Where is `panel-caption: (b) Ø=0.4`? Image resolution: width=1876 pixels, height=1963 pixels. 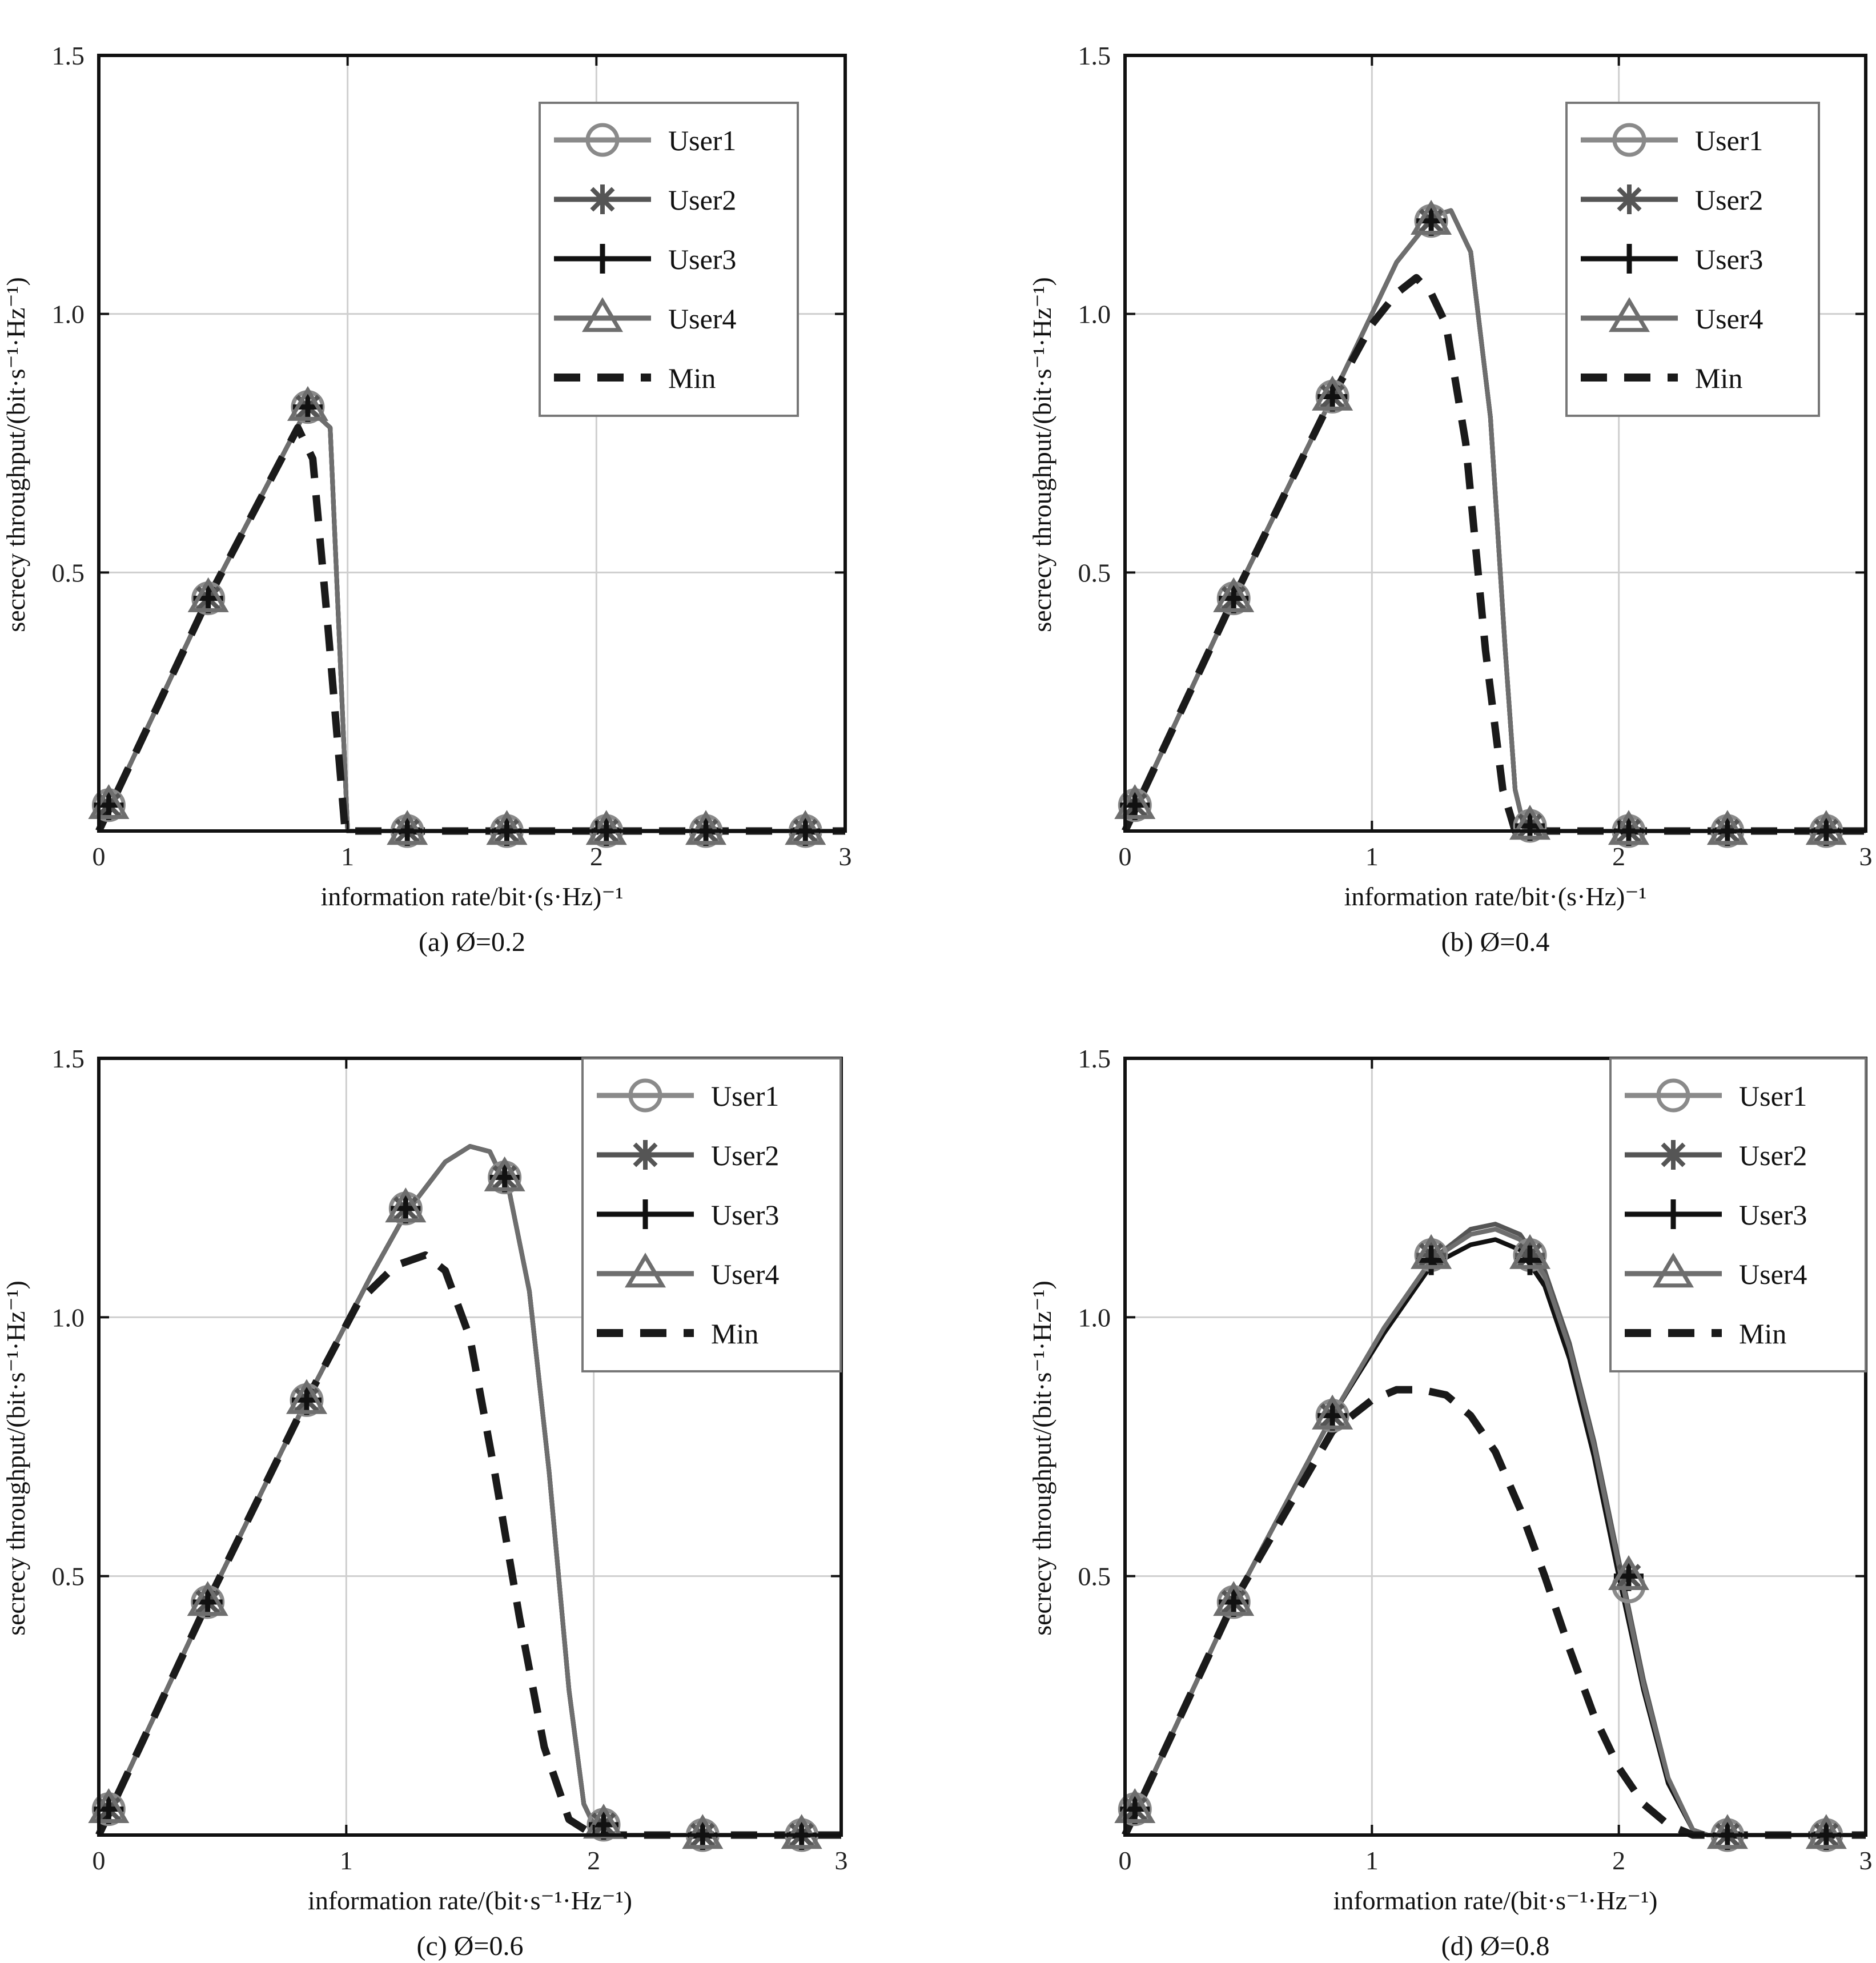
panel-caption: (b) Ø=0.4 is located at coordinates (1495, 942).